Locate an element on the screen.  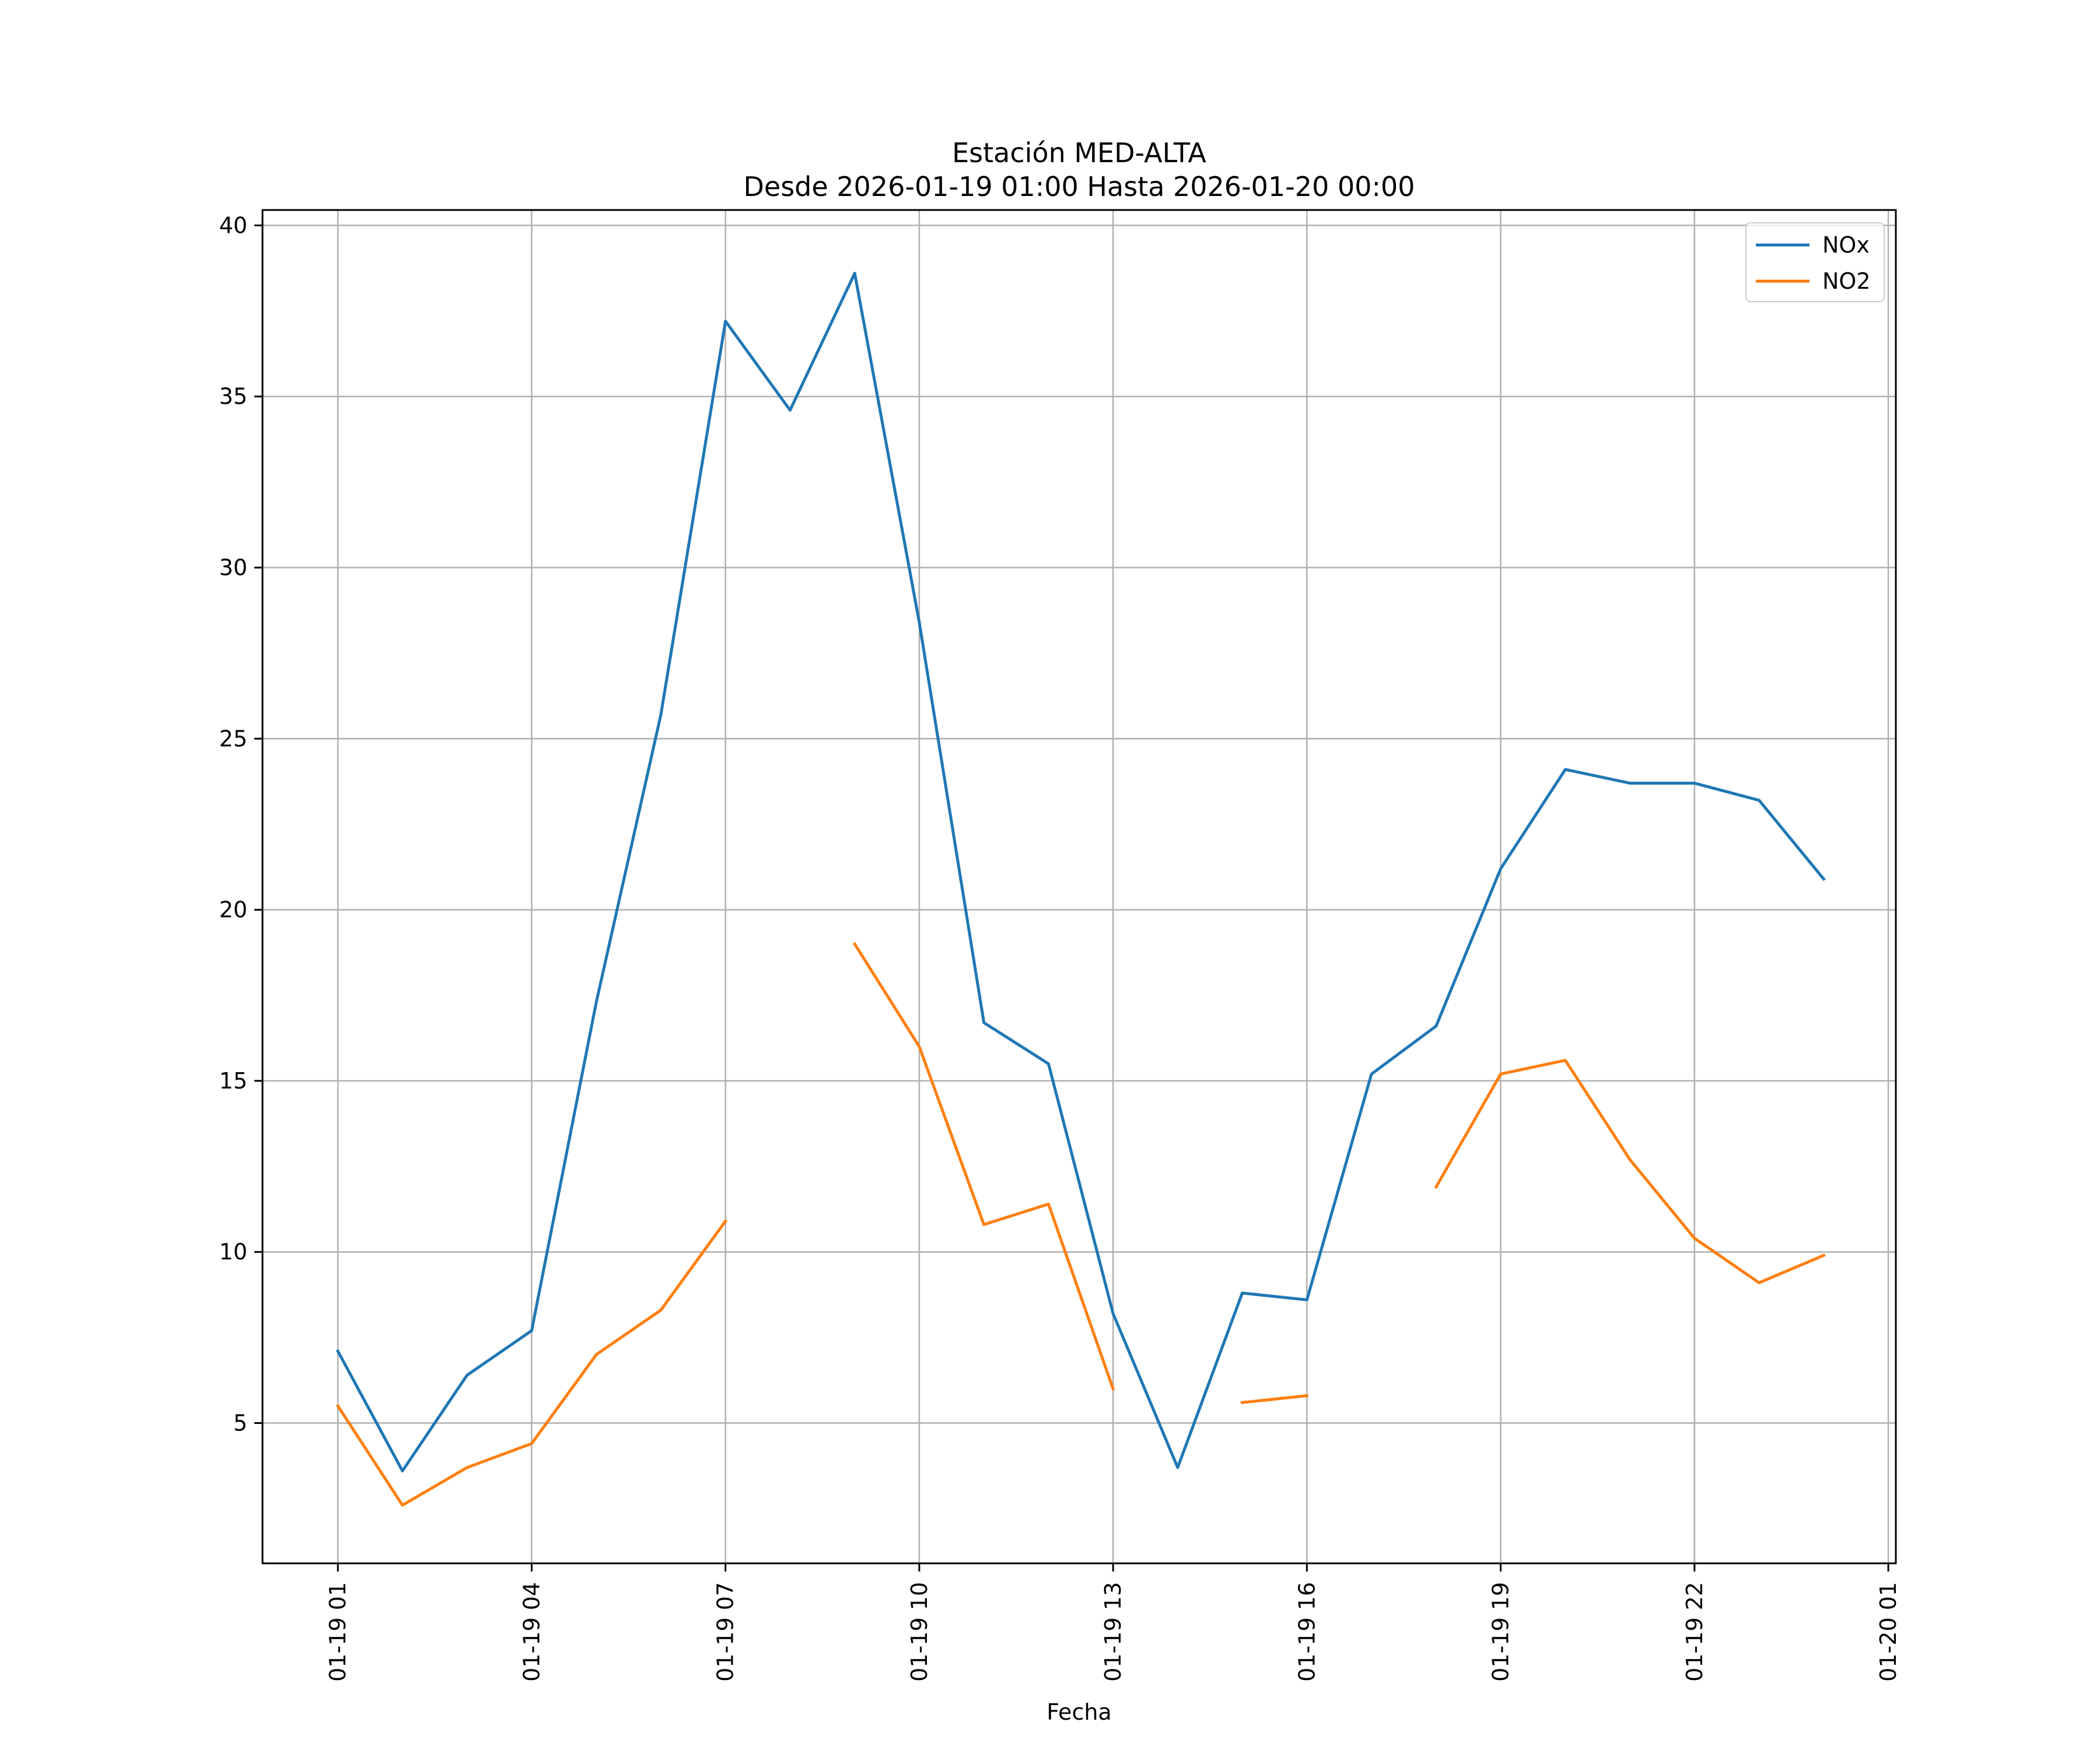
y-tick-label: 35 is located at coordinates (233, 397).